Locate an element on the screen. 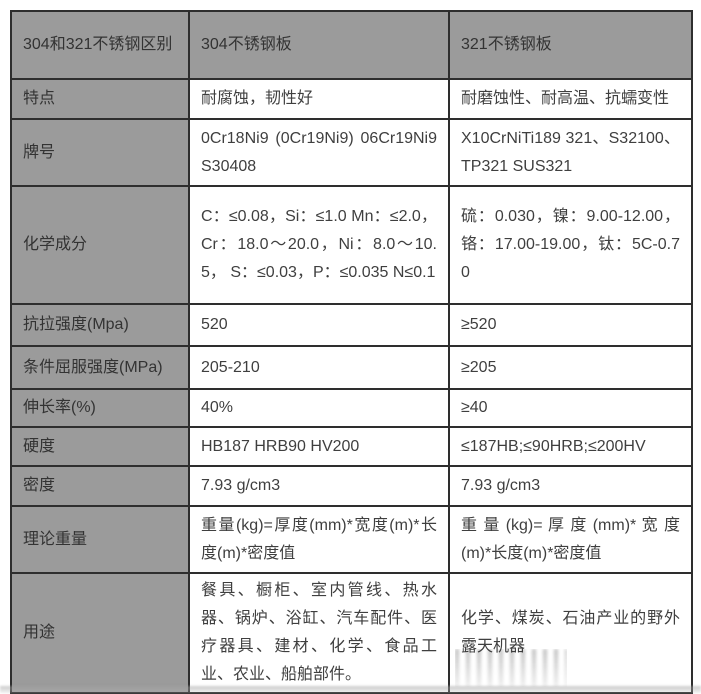  row-label: 特点 is located at coordinates (100, 99).